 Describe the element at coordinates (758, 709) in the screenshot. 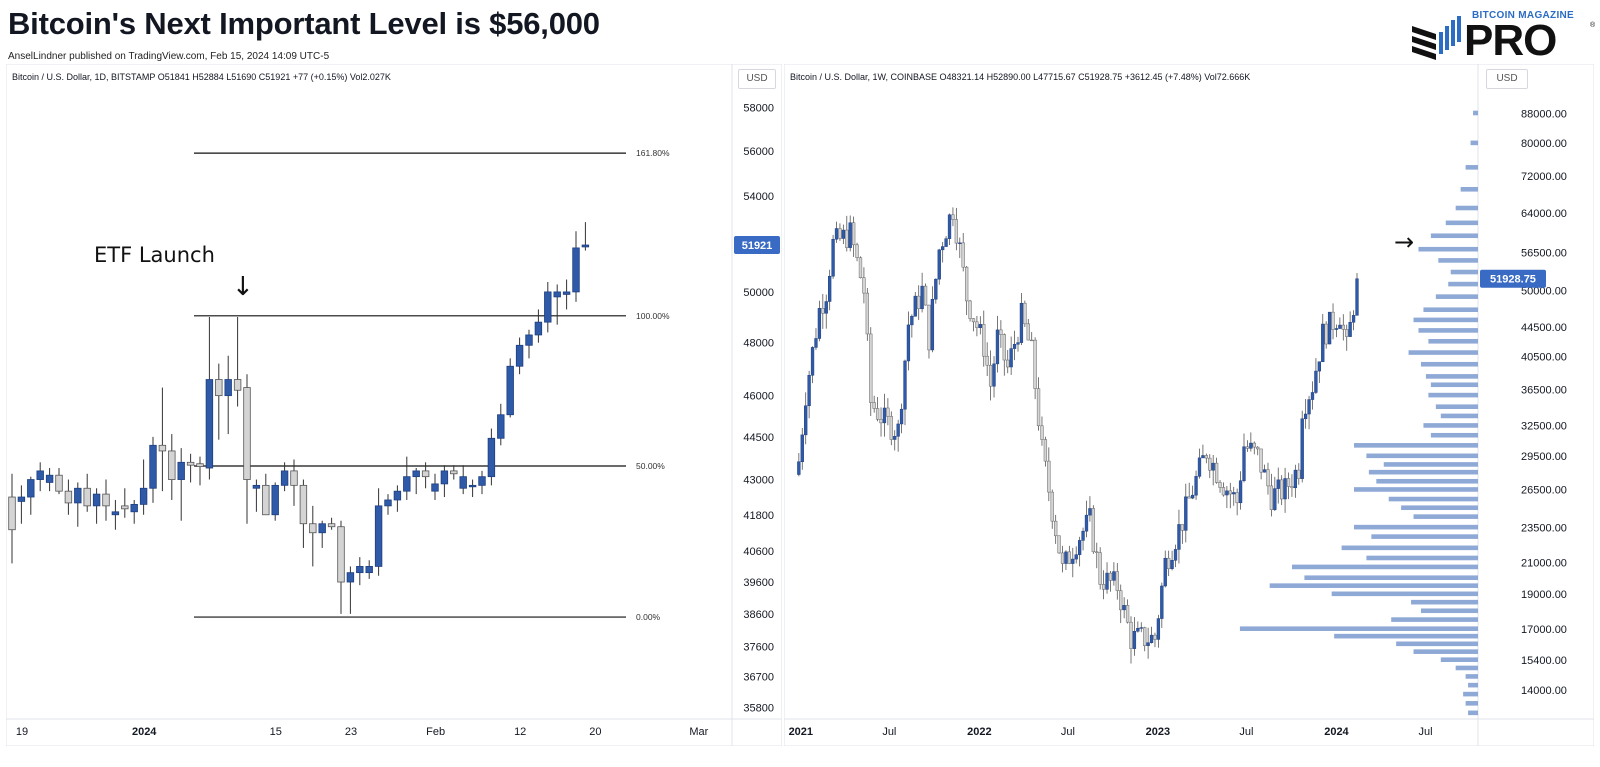

I see `price-tick-label: 35800` at that location.